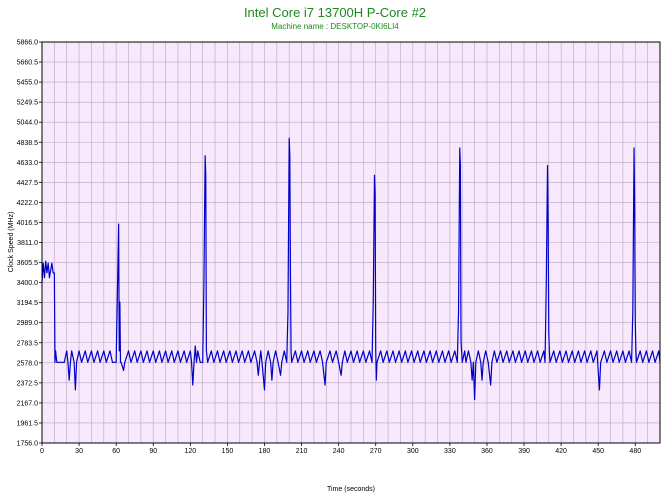 This screenshot has height=503, width=670. What do you see at coordinates (28, 103) in the screenshot?
I see `y-tick-label: 5249.5` at bounding box center [28, 103].